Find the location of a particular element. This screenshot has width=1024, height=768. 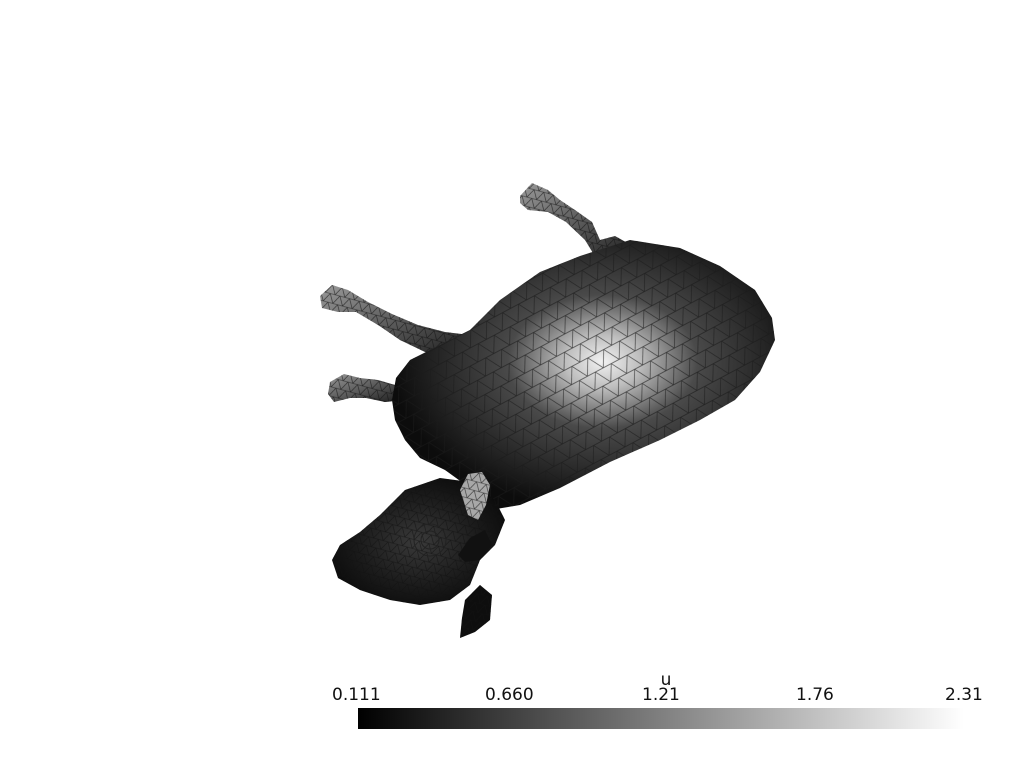

fore-leg-upper is located at coordinates (395, 322).